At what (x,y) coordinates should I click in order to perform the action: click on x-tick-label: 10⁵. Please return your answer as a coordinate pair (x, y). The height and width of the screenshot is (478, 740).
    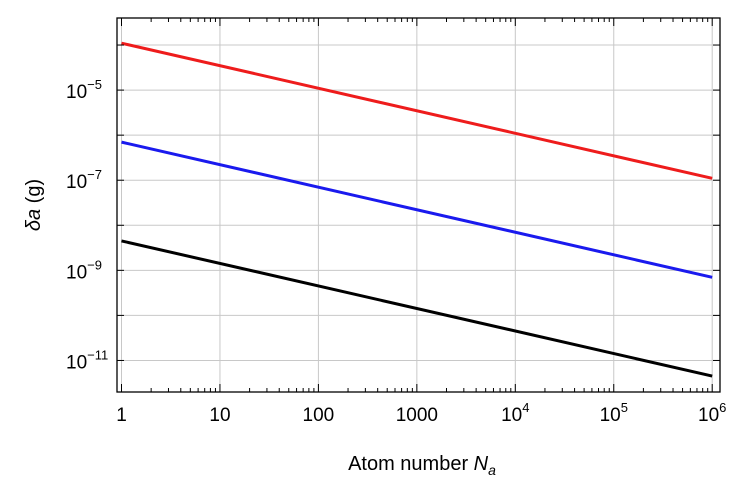
    Looking at the image, I should click on (614, 413).